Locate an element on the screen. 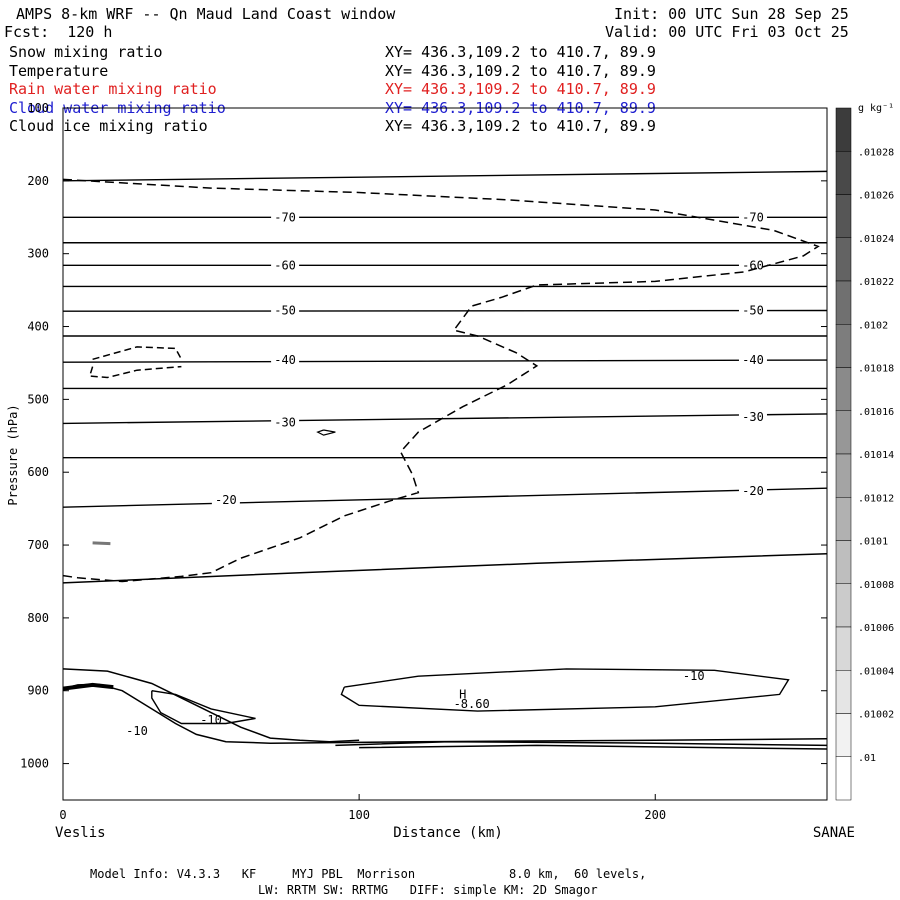 The width and height of the screenshot is (900, 900). legend-xy-2: XY= 436.3,109.2 to 410.7, 89.9 is located at coordinates (520, 89).